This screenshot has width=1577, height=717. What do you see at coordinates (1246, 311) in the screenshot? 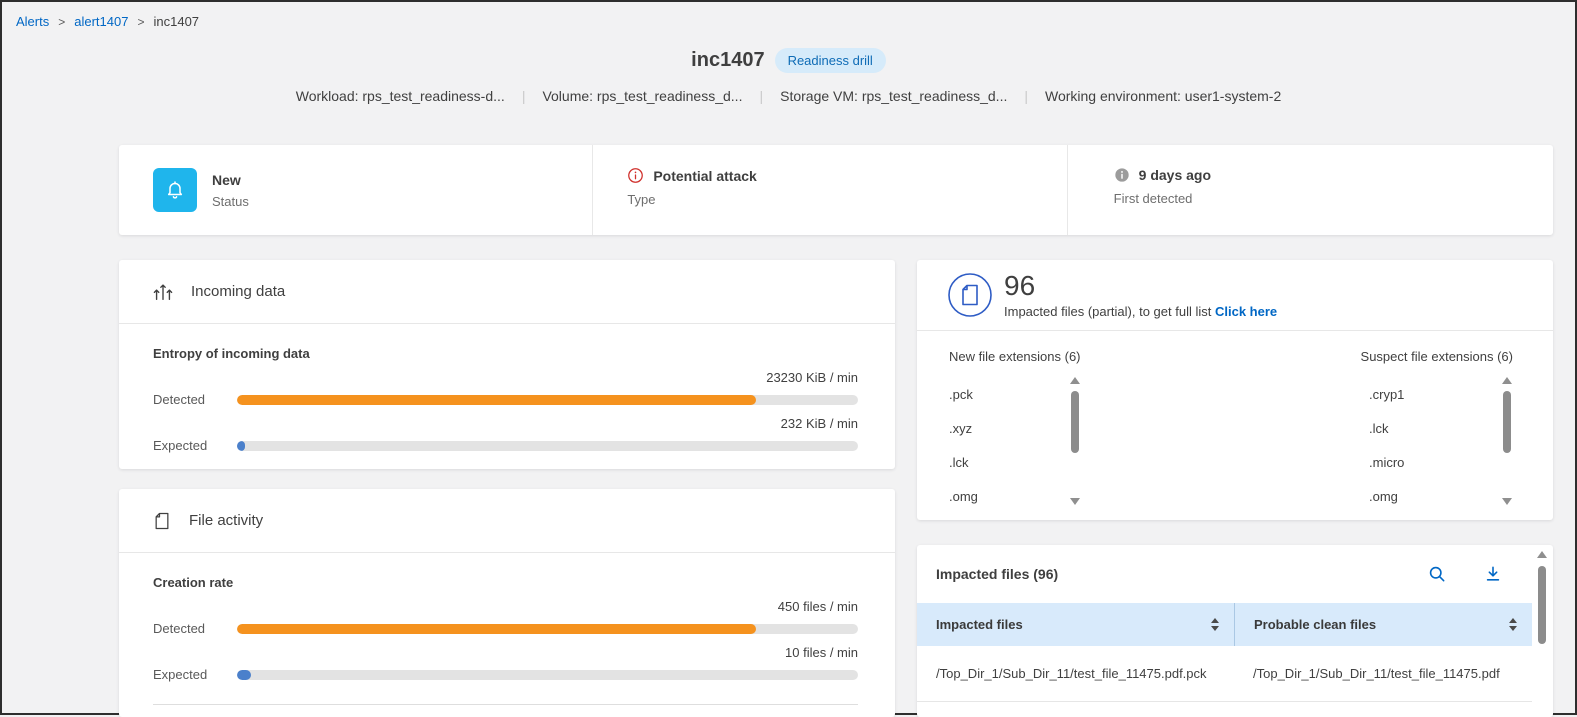
I see `click-here-link: Click here` at bounding box center [1246, 311].